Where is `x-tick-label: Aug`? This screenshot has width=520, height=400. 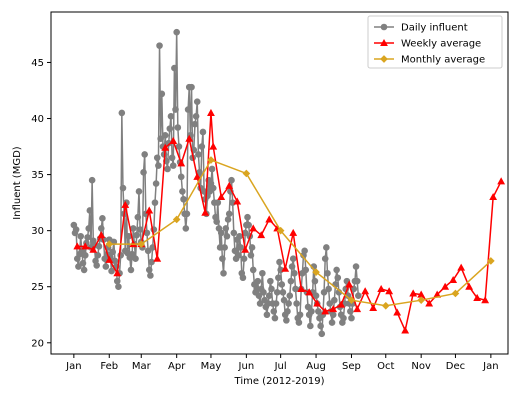
x-tick-label: Aug is located at coordinates (316, 366).